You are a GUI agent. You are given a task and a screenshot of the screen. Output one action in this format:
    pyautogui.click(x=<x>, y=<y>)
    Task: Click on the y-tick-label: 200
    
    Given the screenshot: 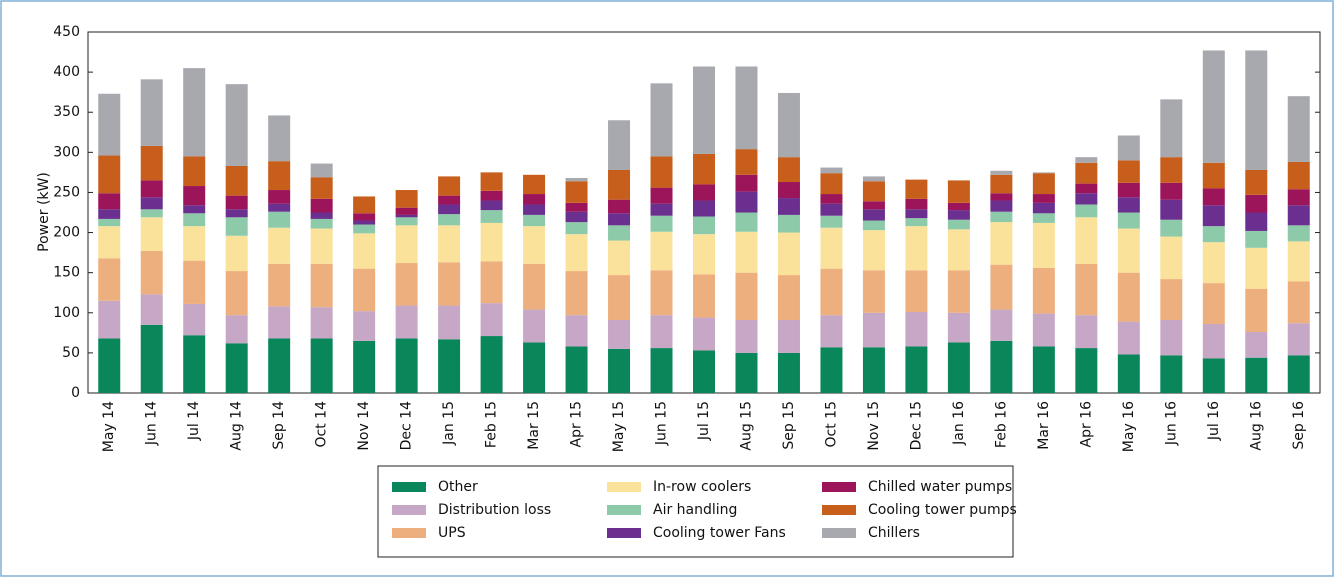 What is the action you would take?
    pyautogui.click(x=66, y=233)
    